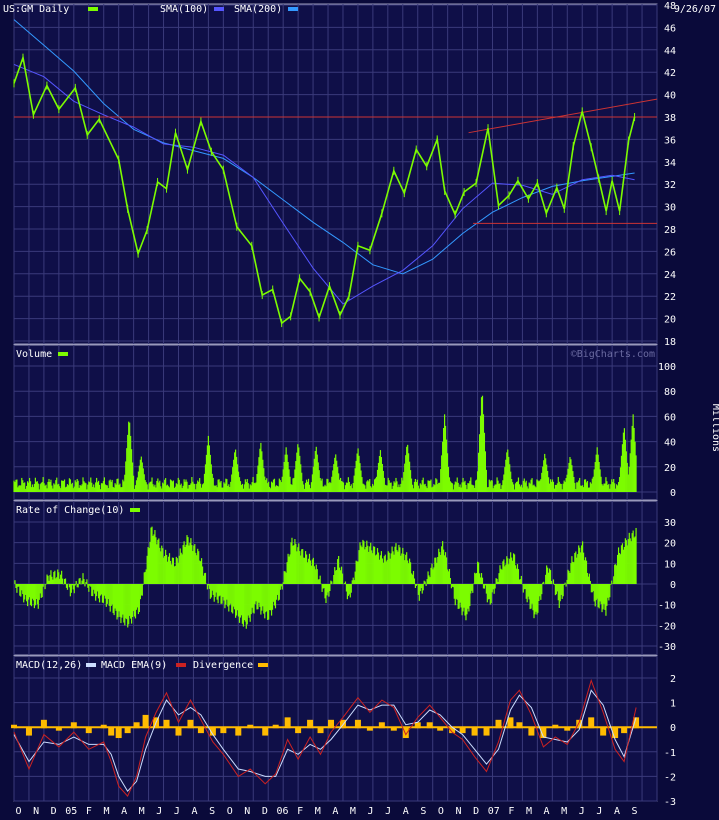  Describe the element at coordinates (184, 9) in the screenshot. I see `legend-sma100: SMA(100)` at that location.